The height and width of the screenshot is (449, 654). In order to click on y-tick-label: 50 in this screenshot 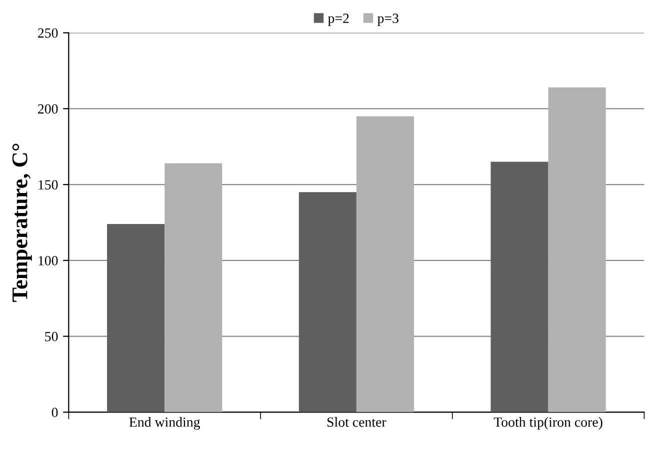, I will do `click(51, 337)`.